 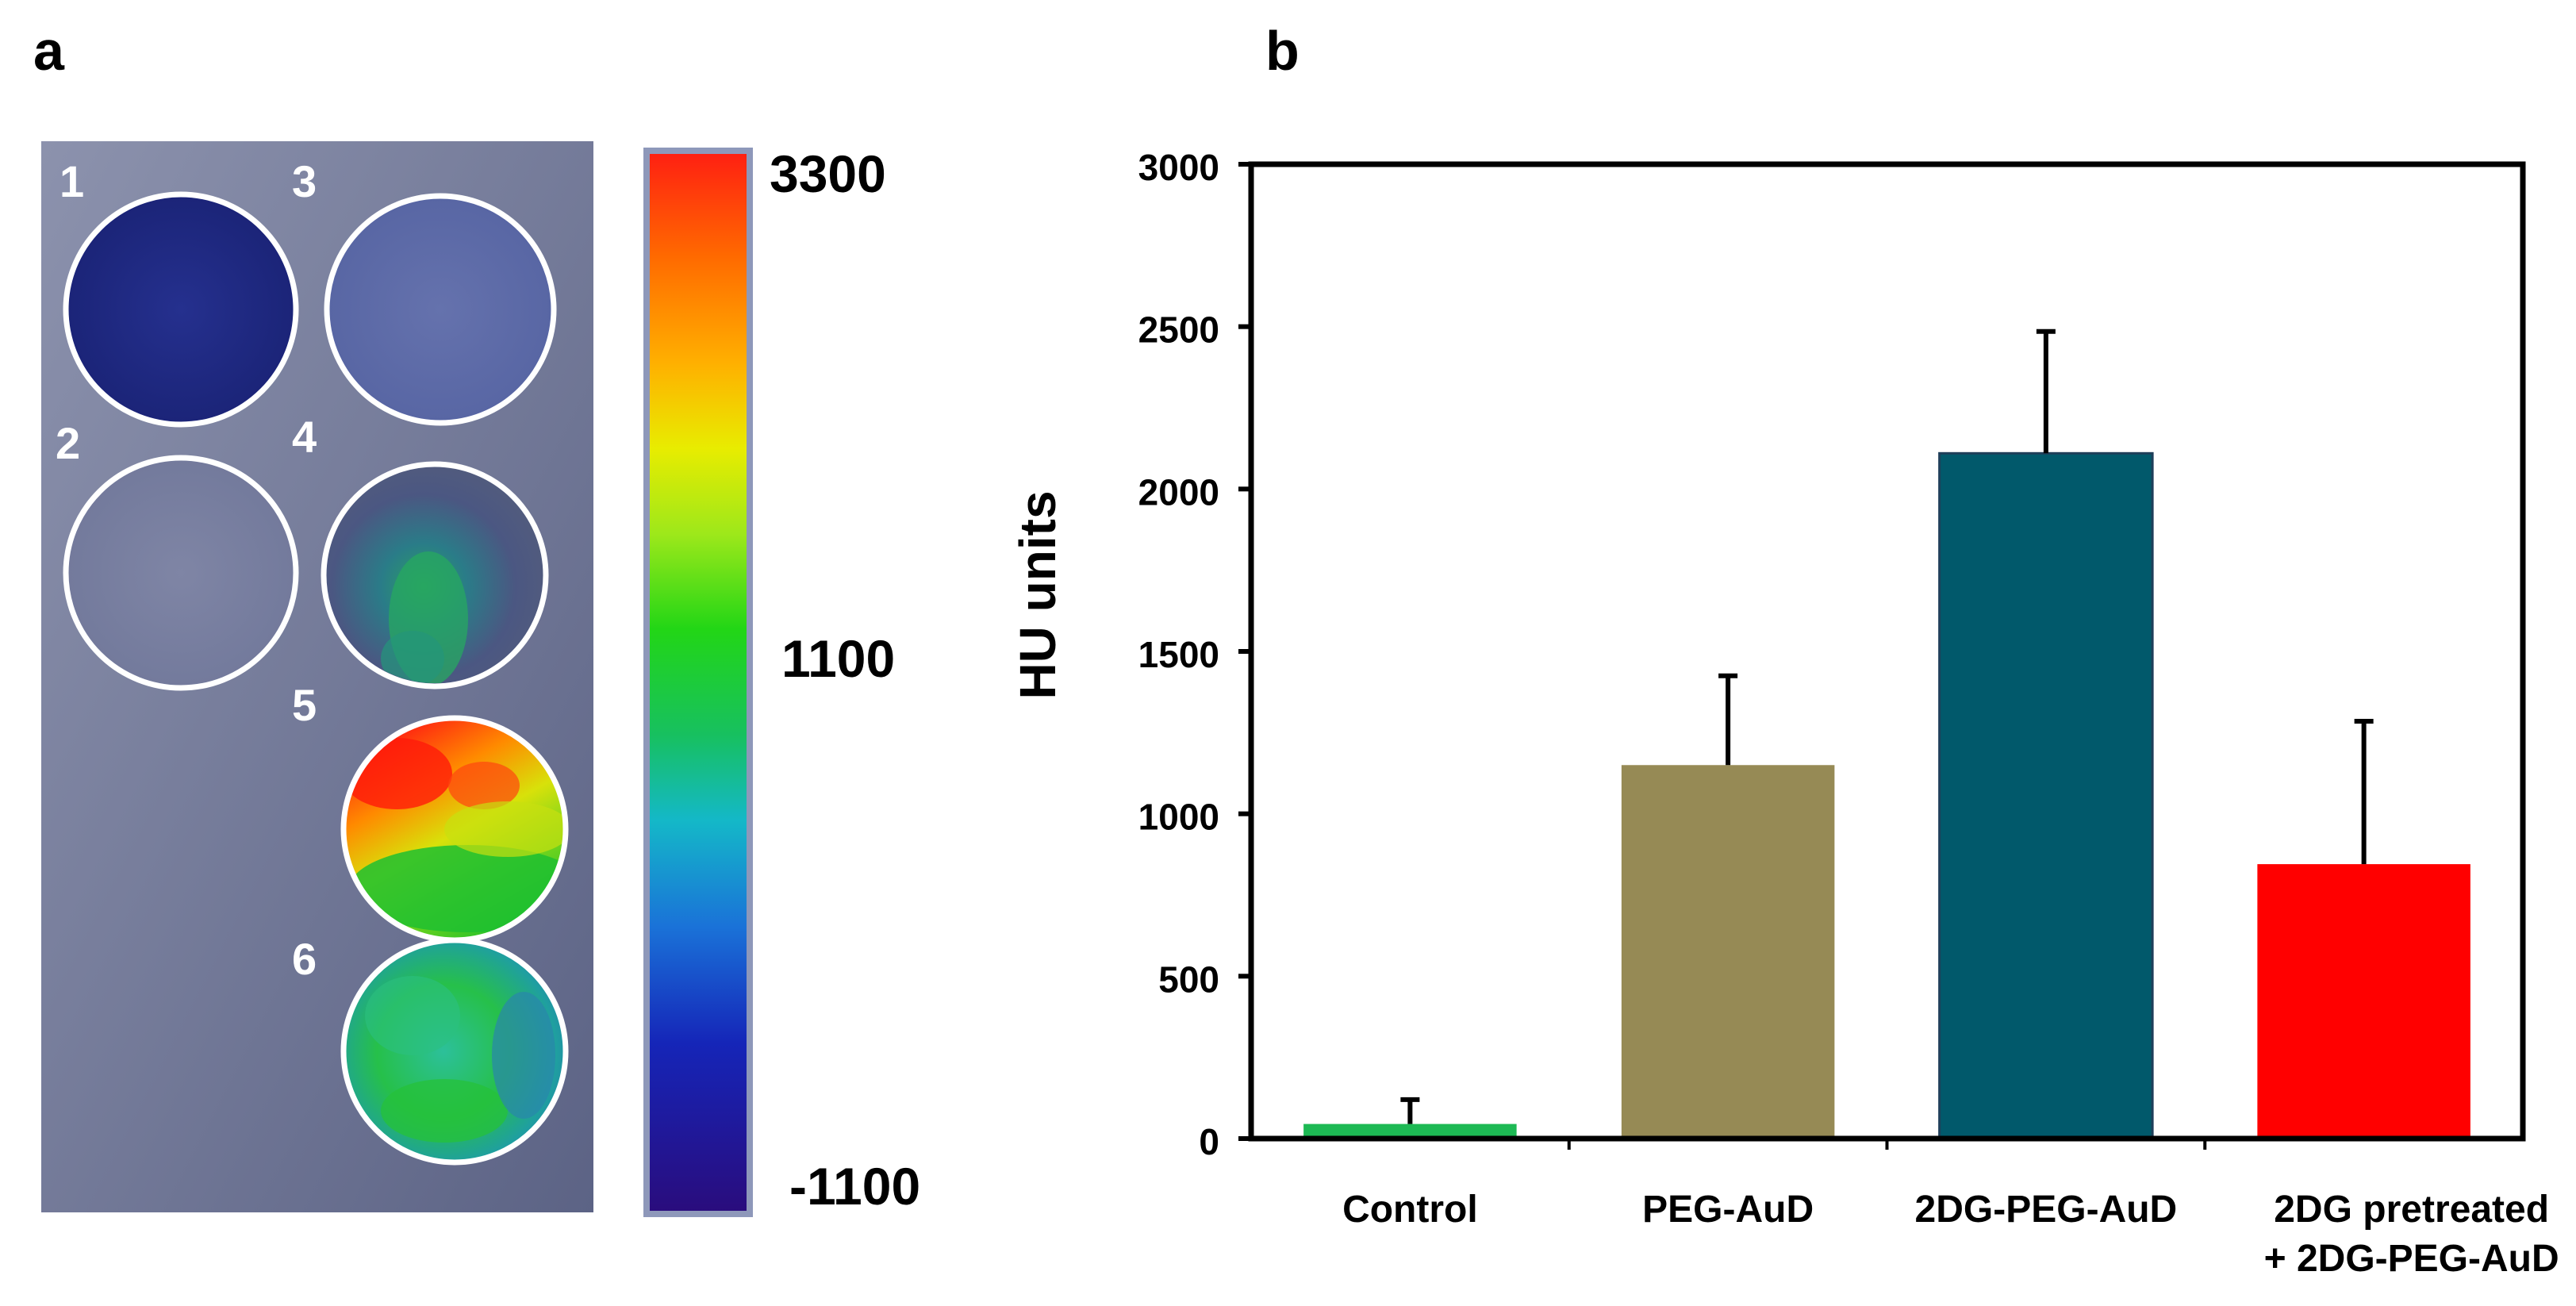 What do you see at coordinates (1410, 1210) in the screenshot?
I see `x-category-label: Control` at bounding box center [1410, 1210].